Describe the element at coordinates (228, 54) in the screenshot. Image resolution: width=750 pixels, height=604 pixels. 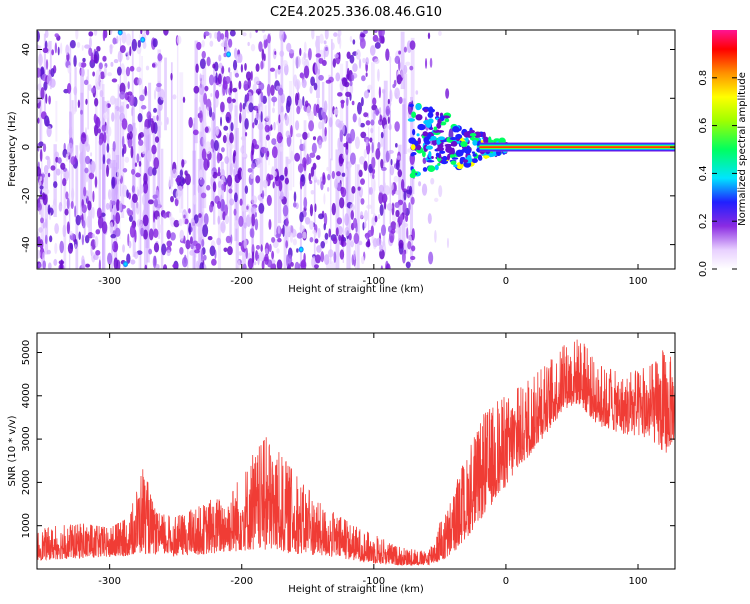
I see `spectrogram-hotspot-core` at that location.